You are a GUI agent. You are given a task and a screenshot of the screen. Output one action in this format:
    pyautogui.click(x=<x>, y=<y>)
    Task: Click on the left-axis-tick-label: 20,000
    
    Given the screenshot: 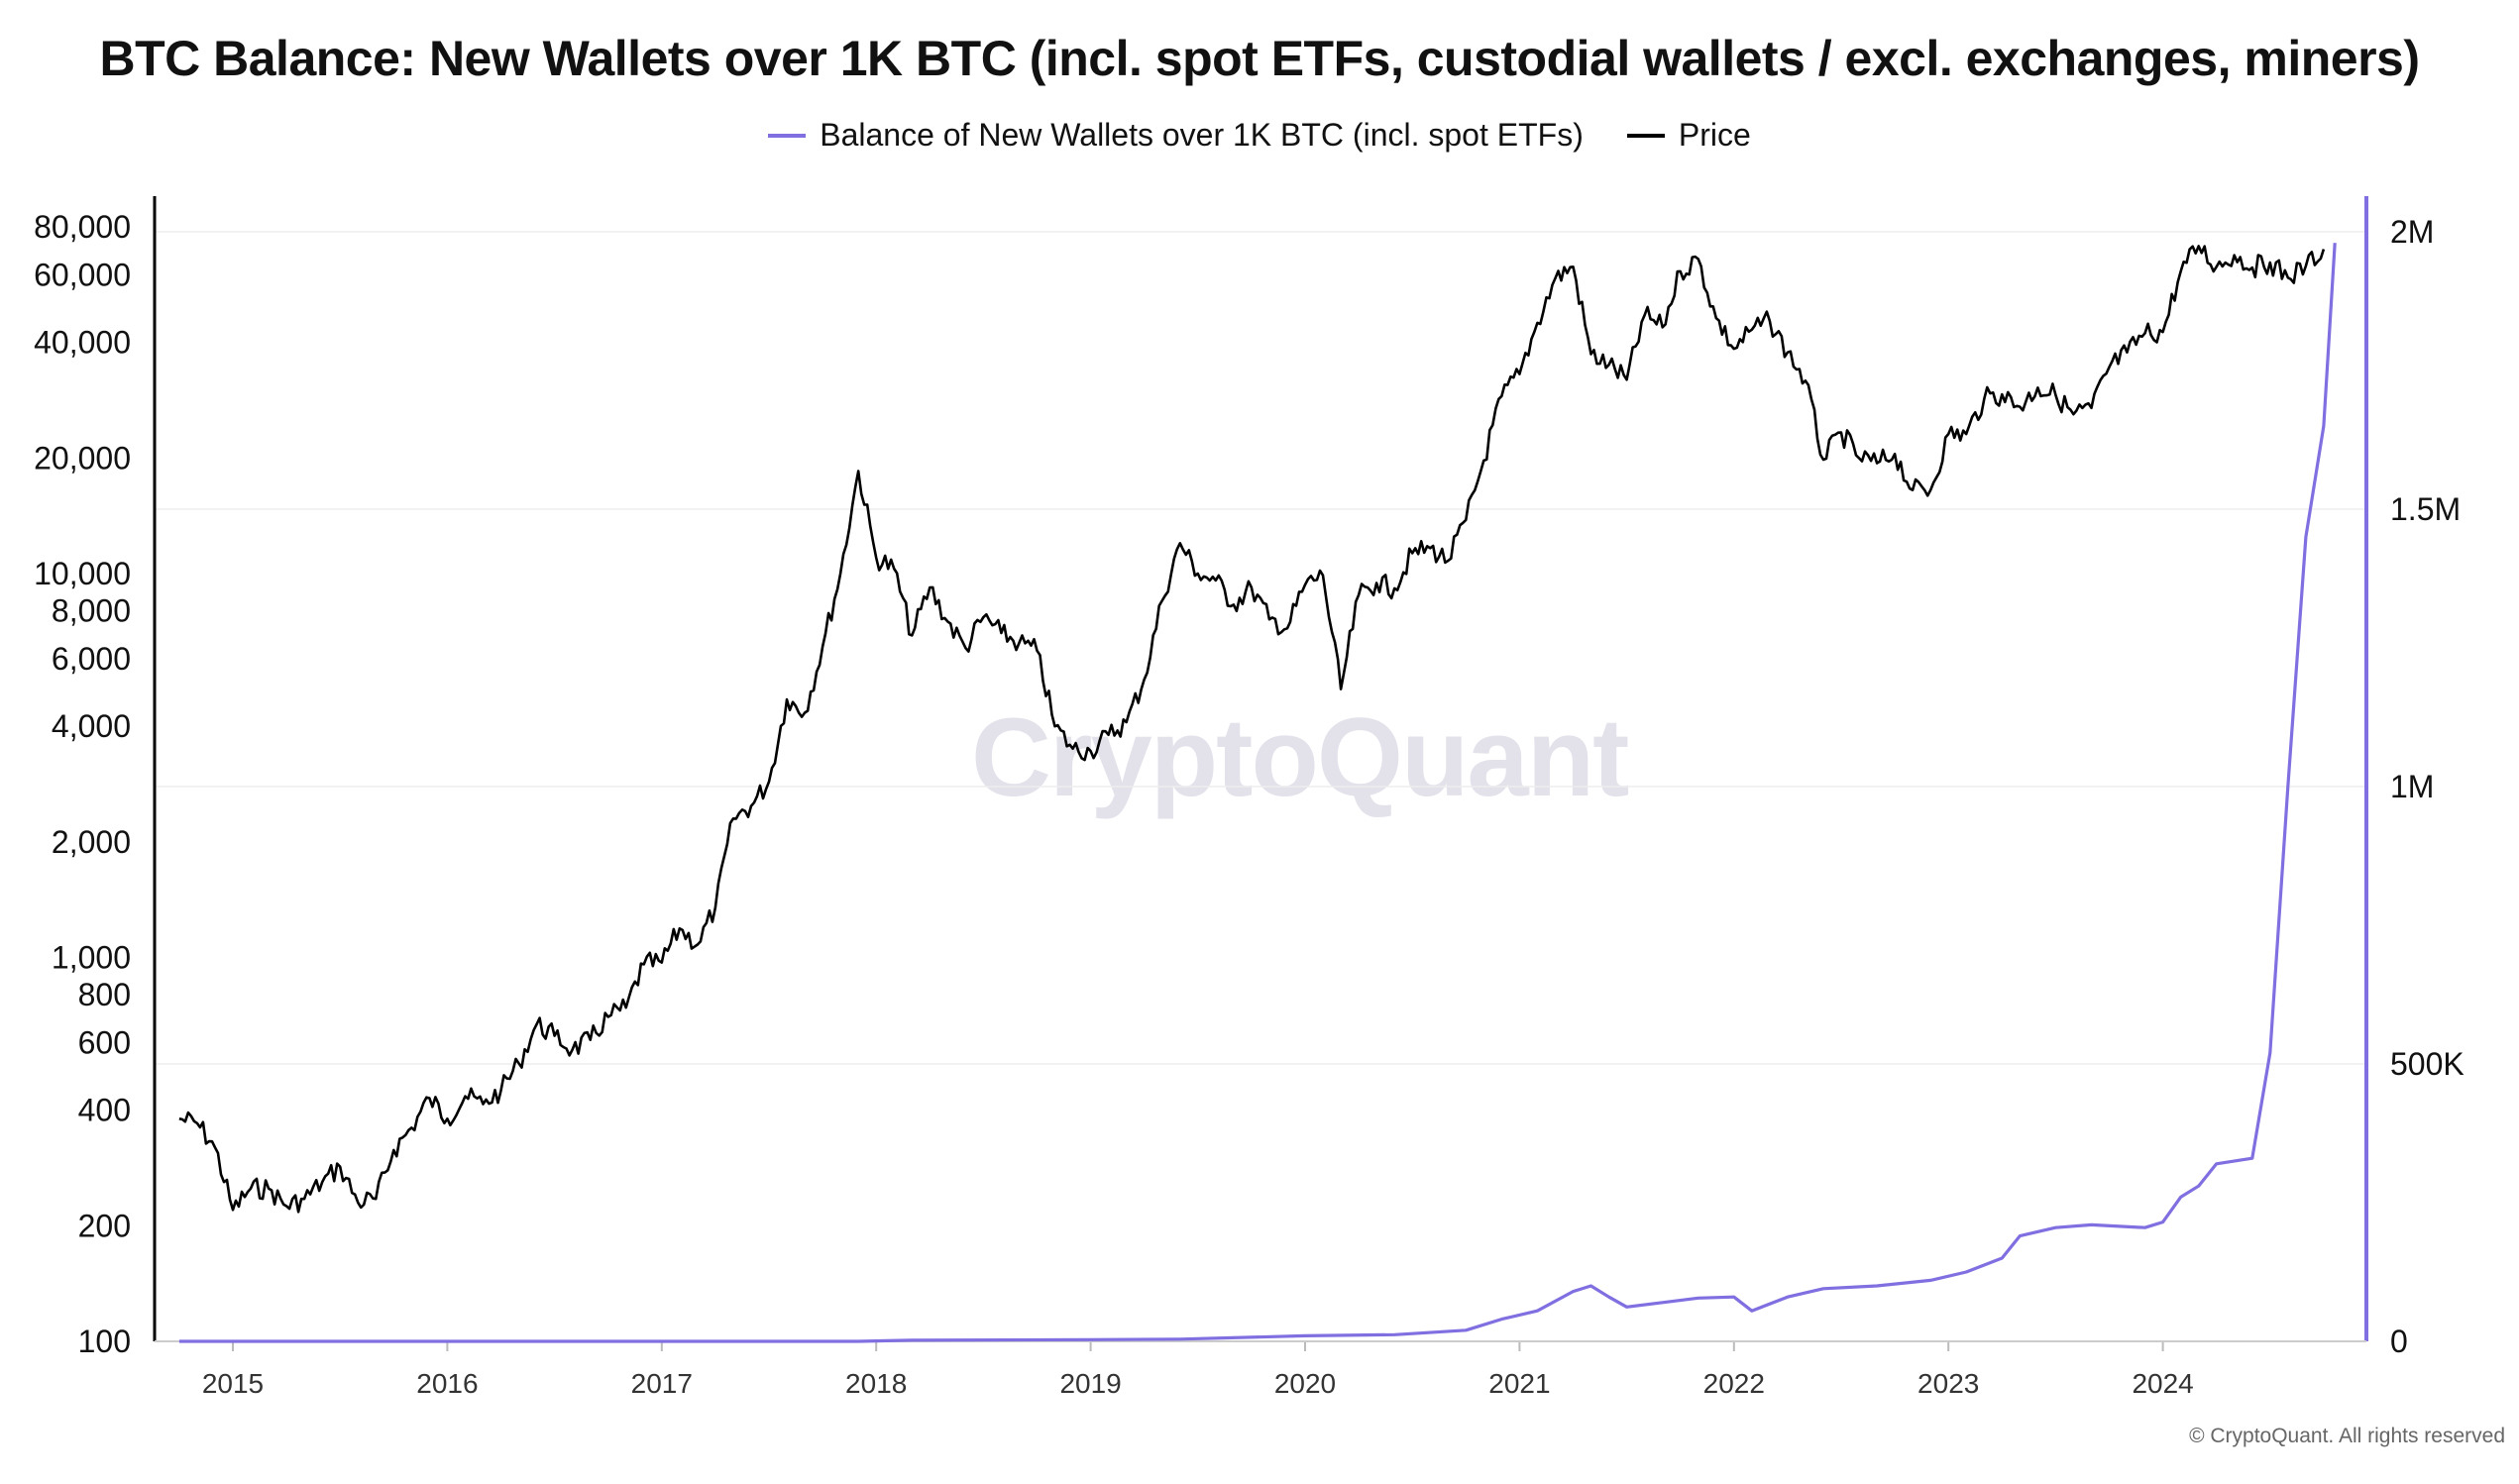 What is the action you would take?
    pyautogui.click(x=82, y=458)
    